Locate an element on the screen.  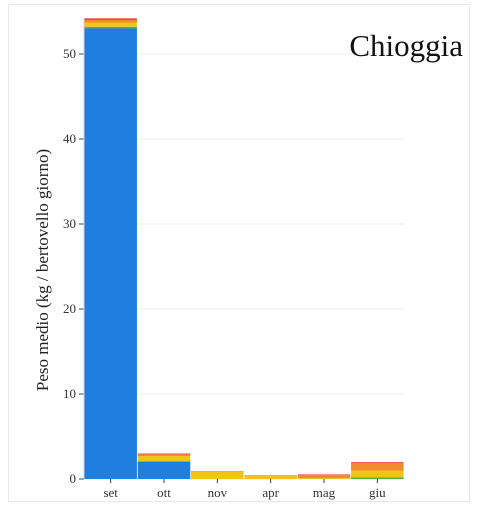
y-tick-label: 20 is located at coordinates (69, 308).